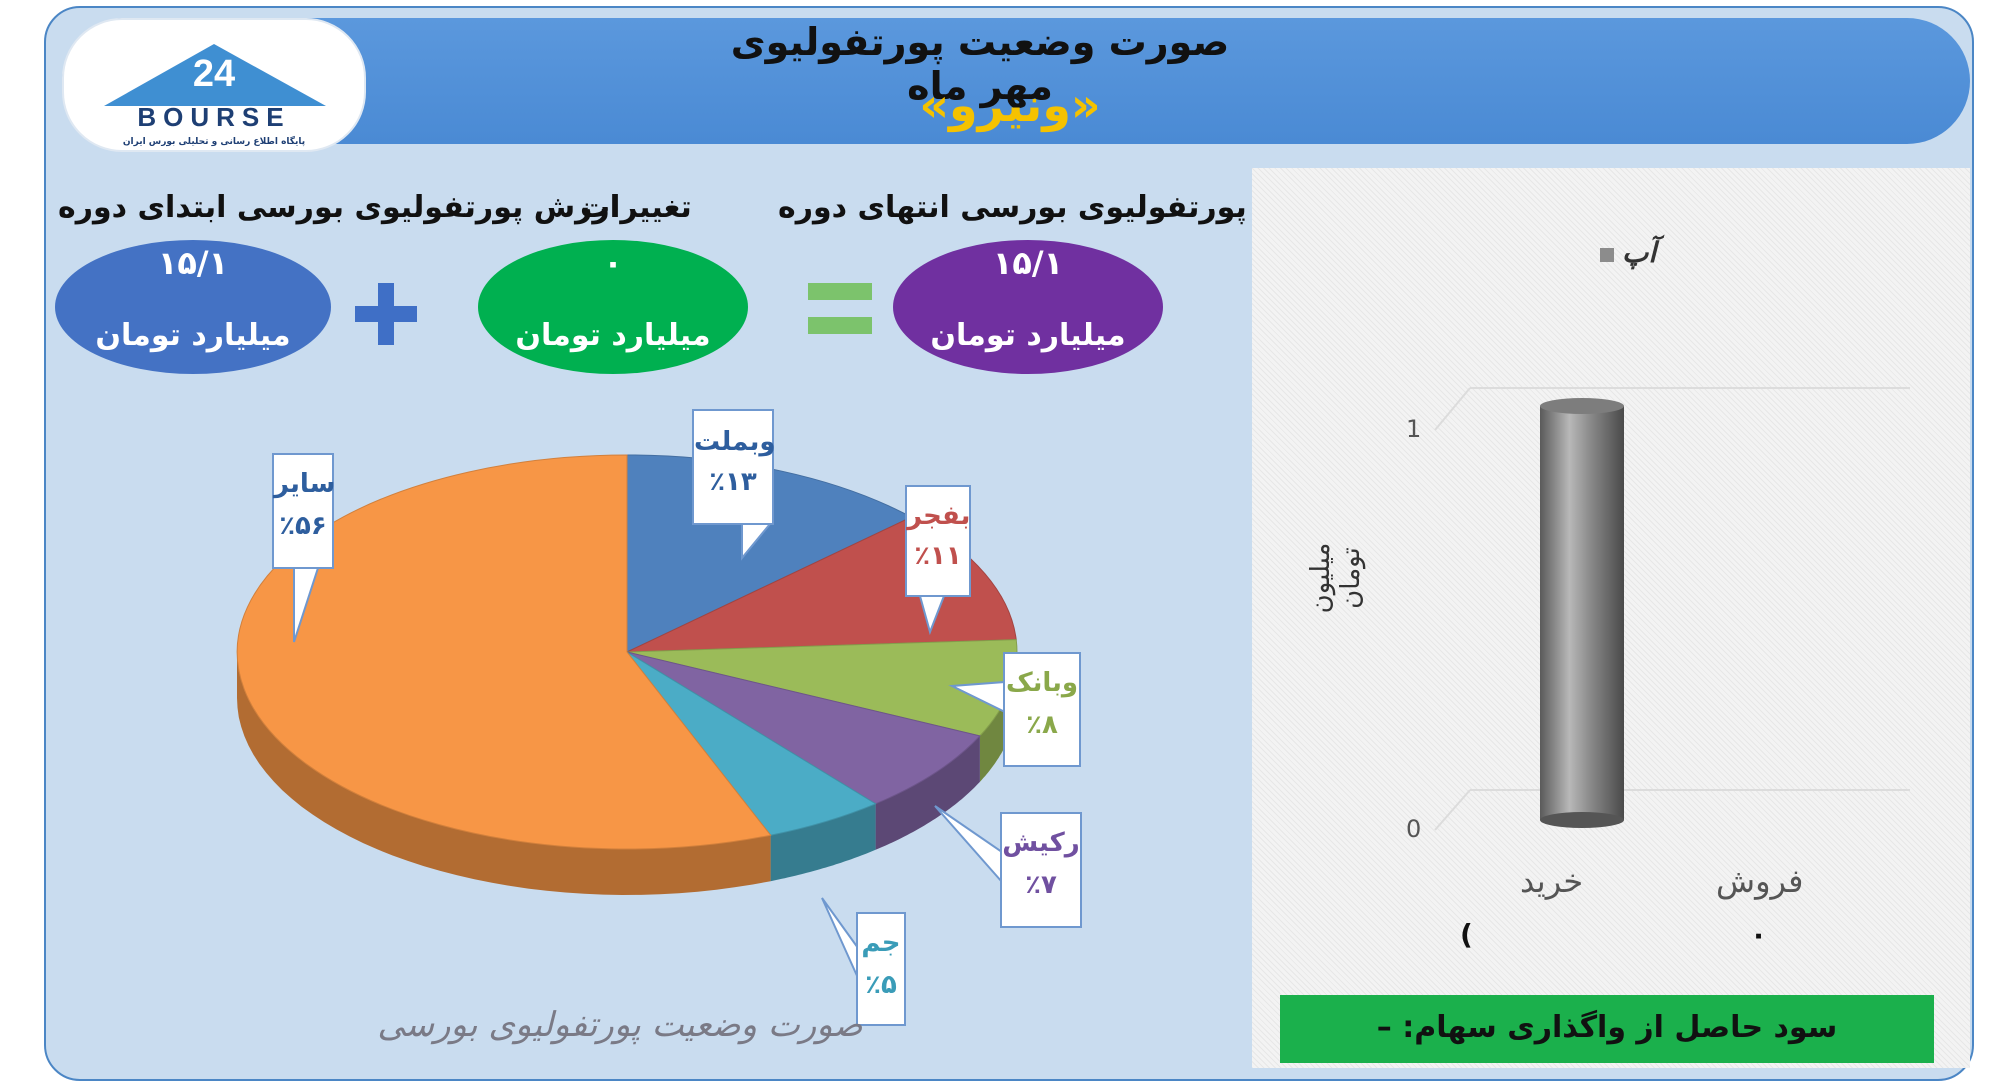  What do you see at coordinates (193, 335) in the screenshot?
I see `start-unit: میلیارد تومان` at bounding box center [193, 335].